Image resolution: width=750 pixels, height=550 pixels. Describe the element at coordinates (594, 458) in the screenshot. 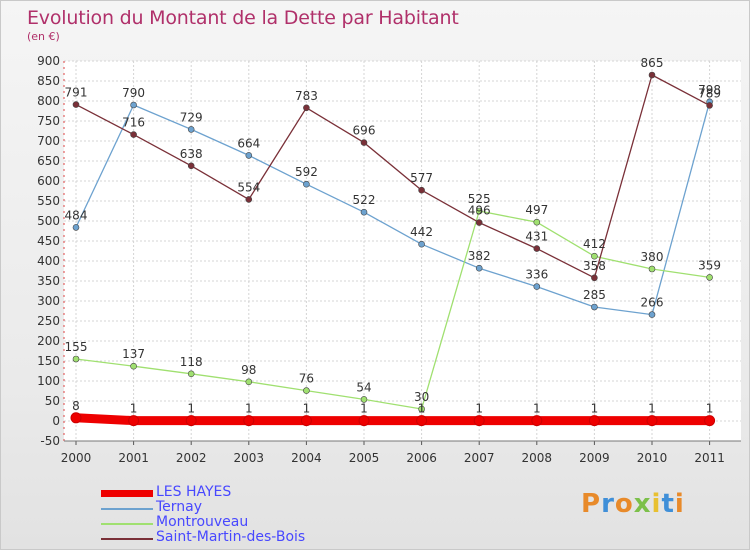

I see `x-tick-label: 2009` at that location.